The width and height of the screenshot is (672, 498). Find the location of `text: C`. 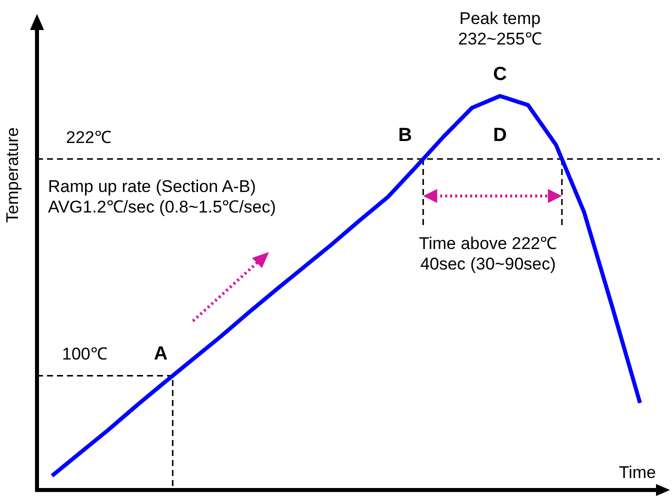

text: C is located at coordinates (500, 74).